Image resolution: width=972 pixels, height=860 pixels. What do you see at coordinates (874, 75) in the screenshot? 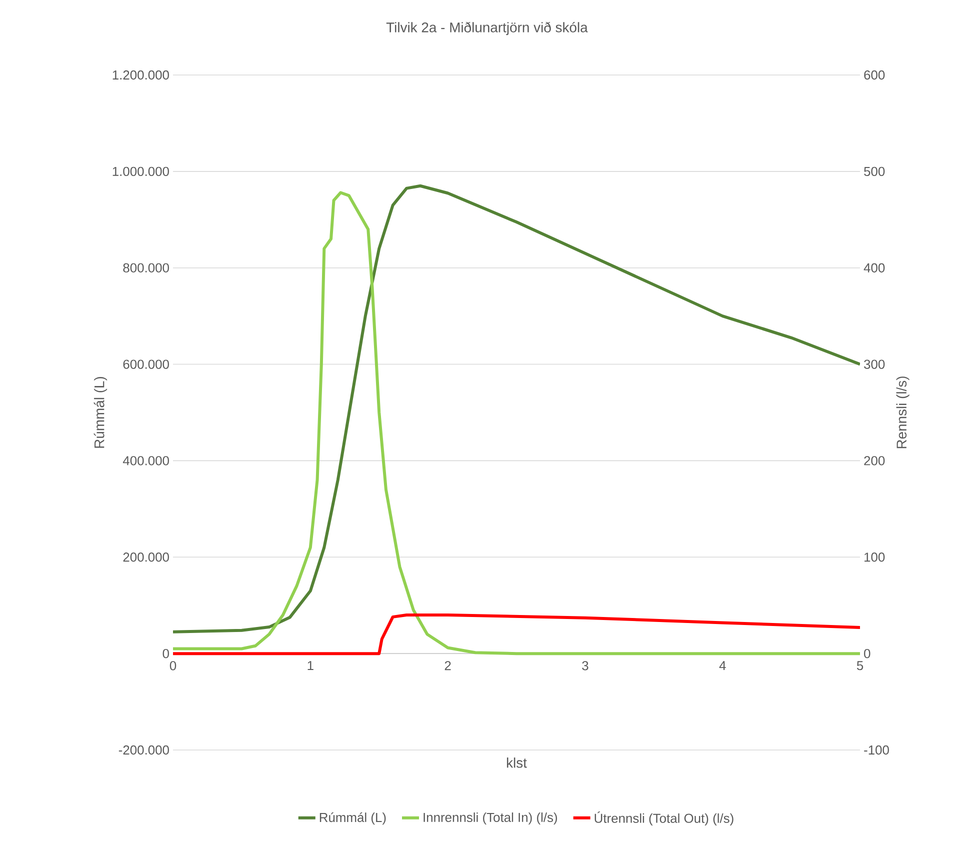
I see `y2-tick-label: 600` at bounding box center [874, 75].